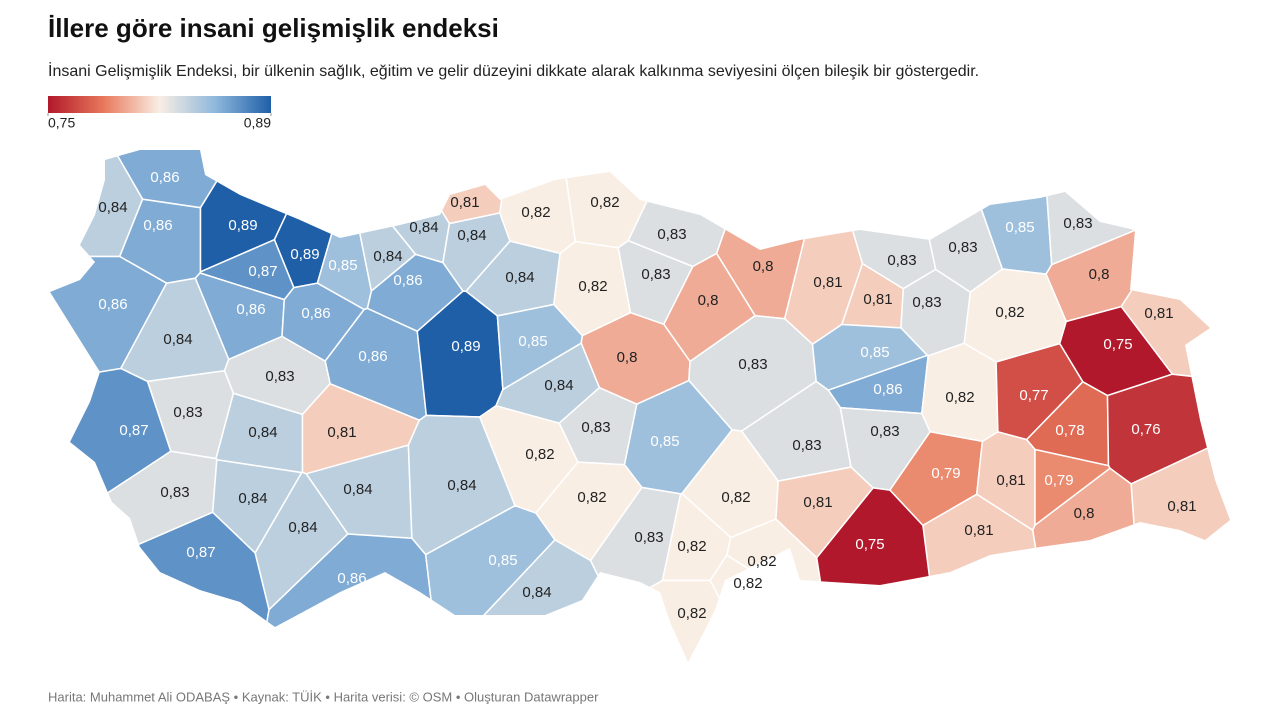 The height and width of the screenshot is (725, 1280). I want to click on province-value-label: 0,78, so click(1069, 430).